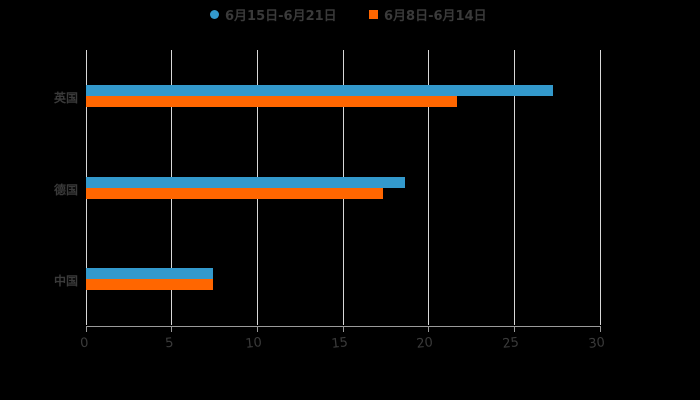 This screenshot has width=700, height=400. Describe the element at coordinates (350, 14) in the screenshot. I see `chart-legend: 6月15日-6月21日 6月8日-6月14日` at that location.